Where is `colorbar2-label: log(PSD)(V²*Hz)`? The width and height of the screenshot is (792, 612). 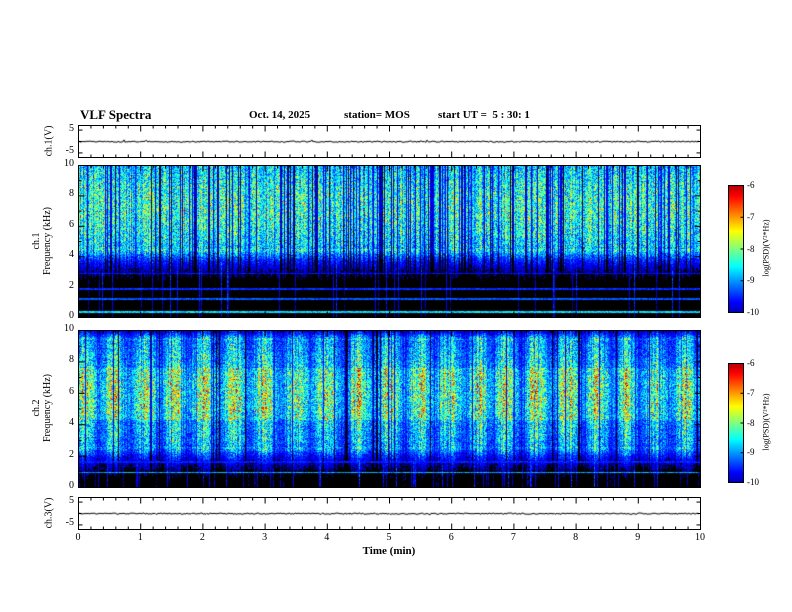 colorbar2-label: log(PSD)(V²*Hz) is located at coordinates (766, 422).